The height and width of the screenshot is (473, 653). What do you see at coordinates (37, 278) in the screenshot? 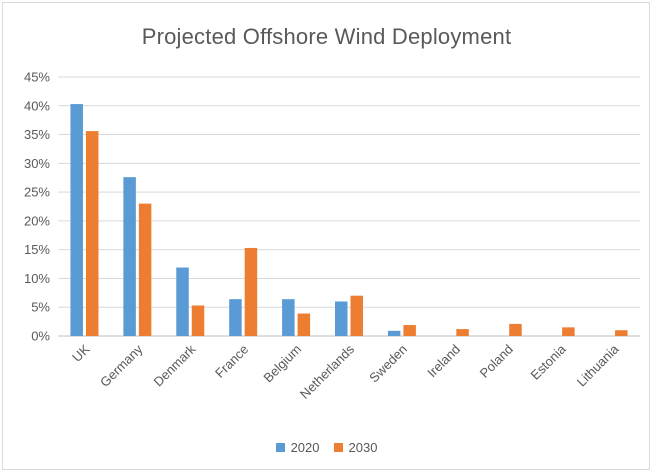
I see `y-tick-label: 10%` at bounding box center [37, 278].